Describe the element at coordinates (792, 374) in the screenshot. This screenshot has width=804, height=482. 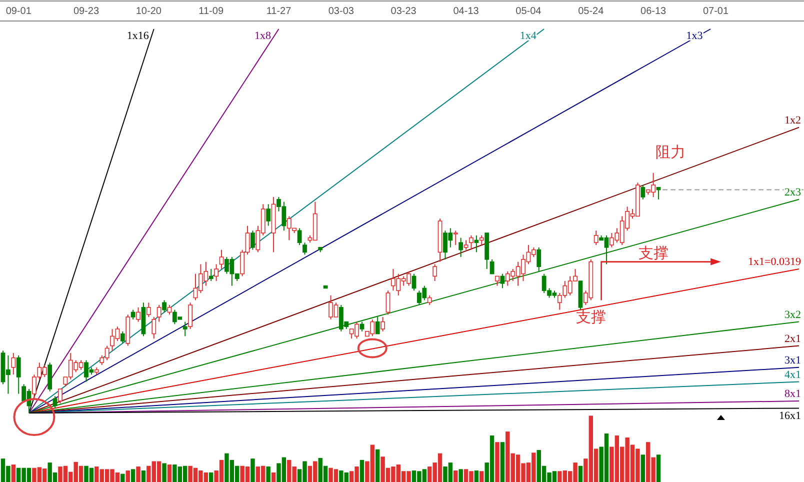
I see `series-label: 4x1` at that location.